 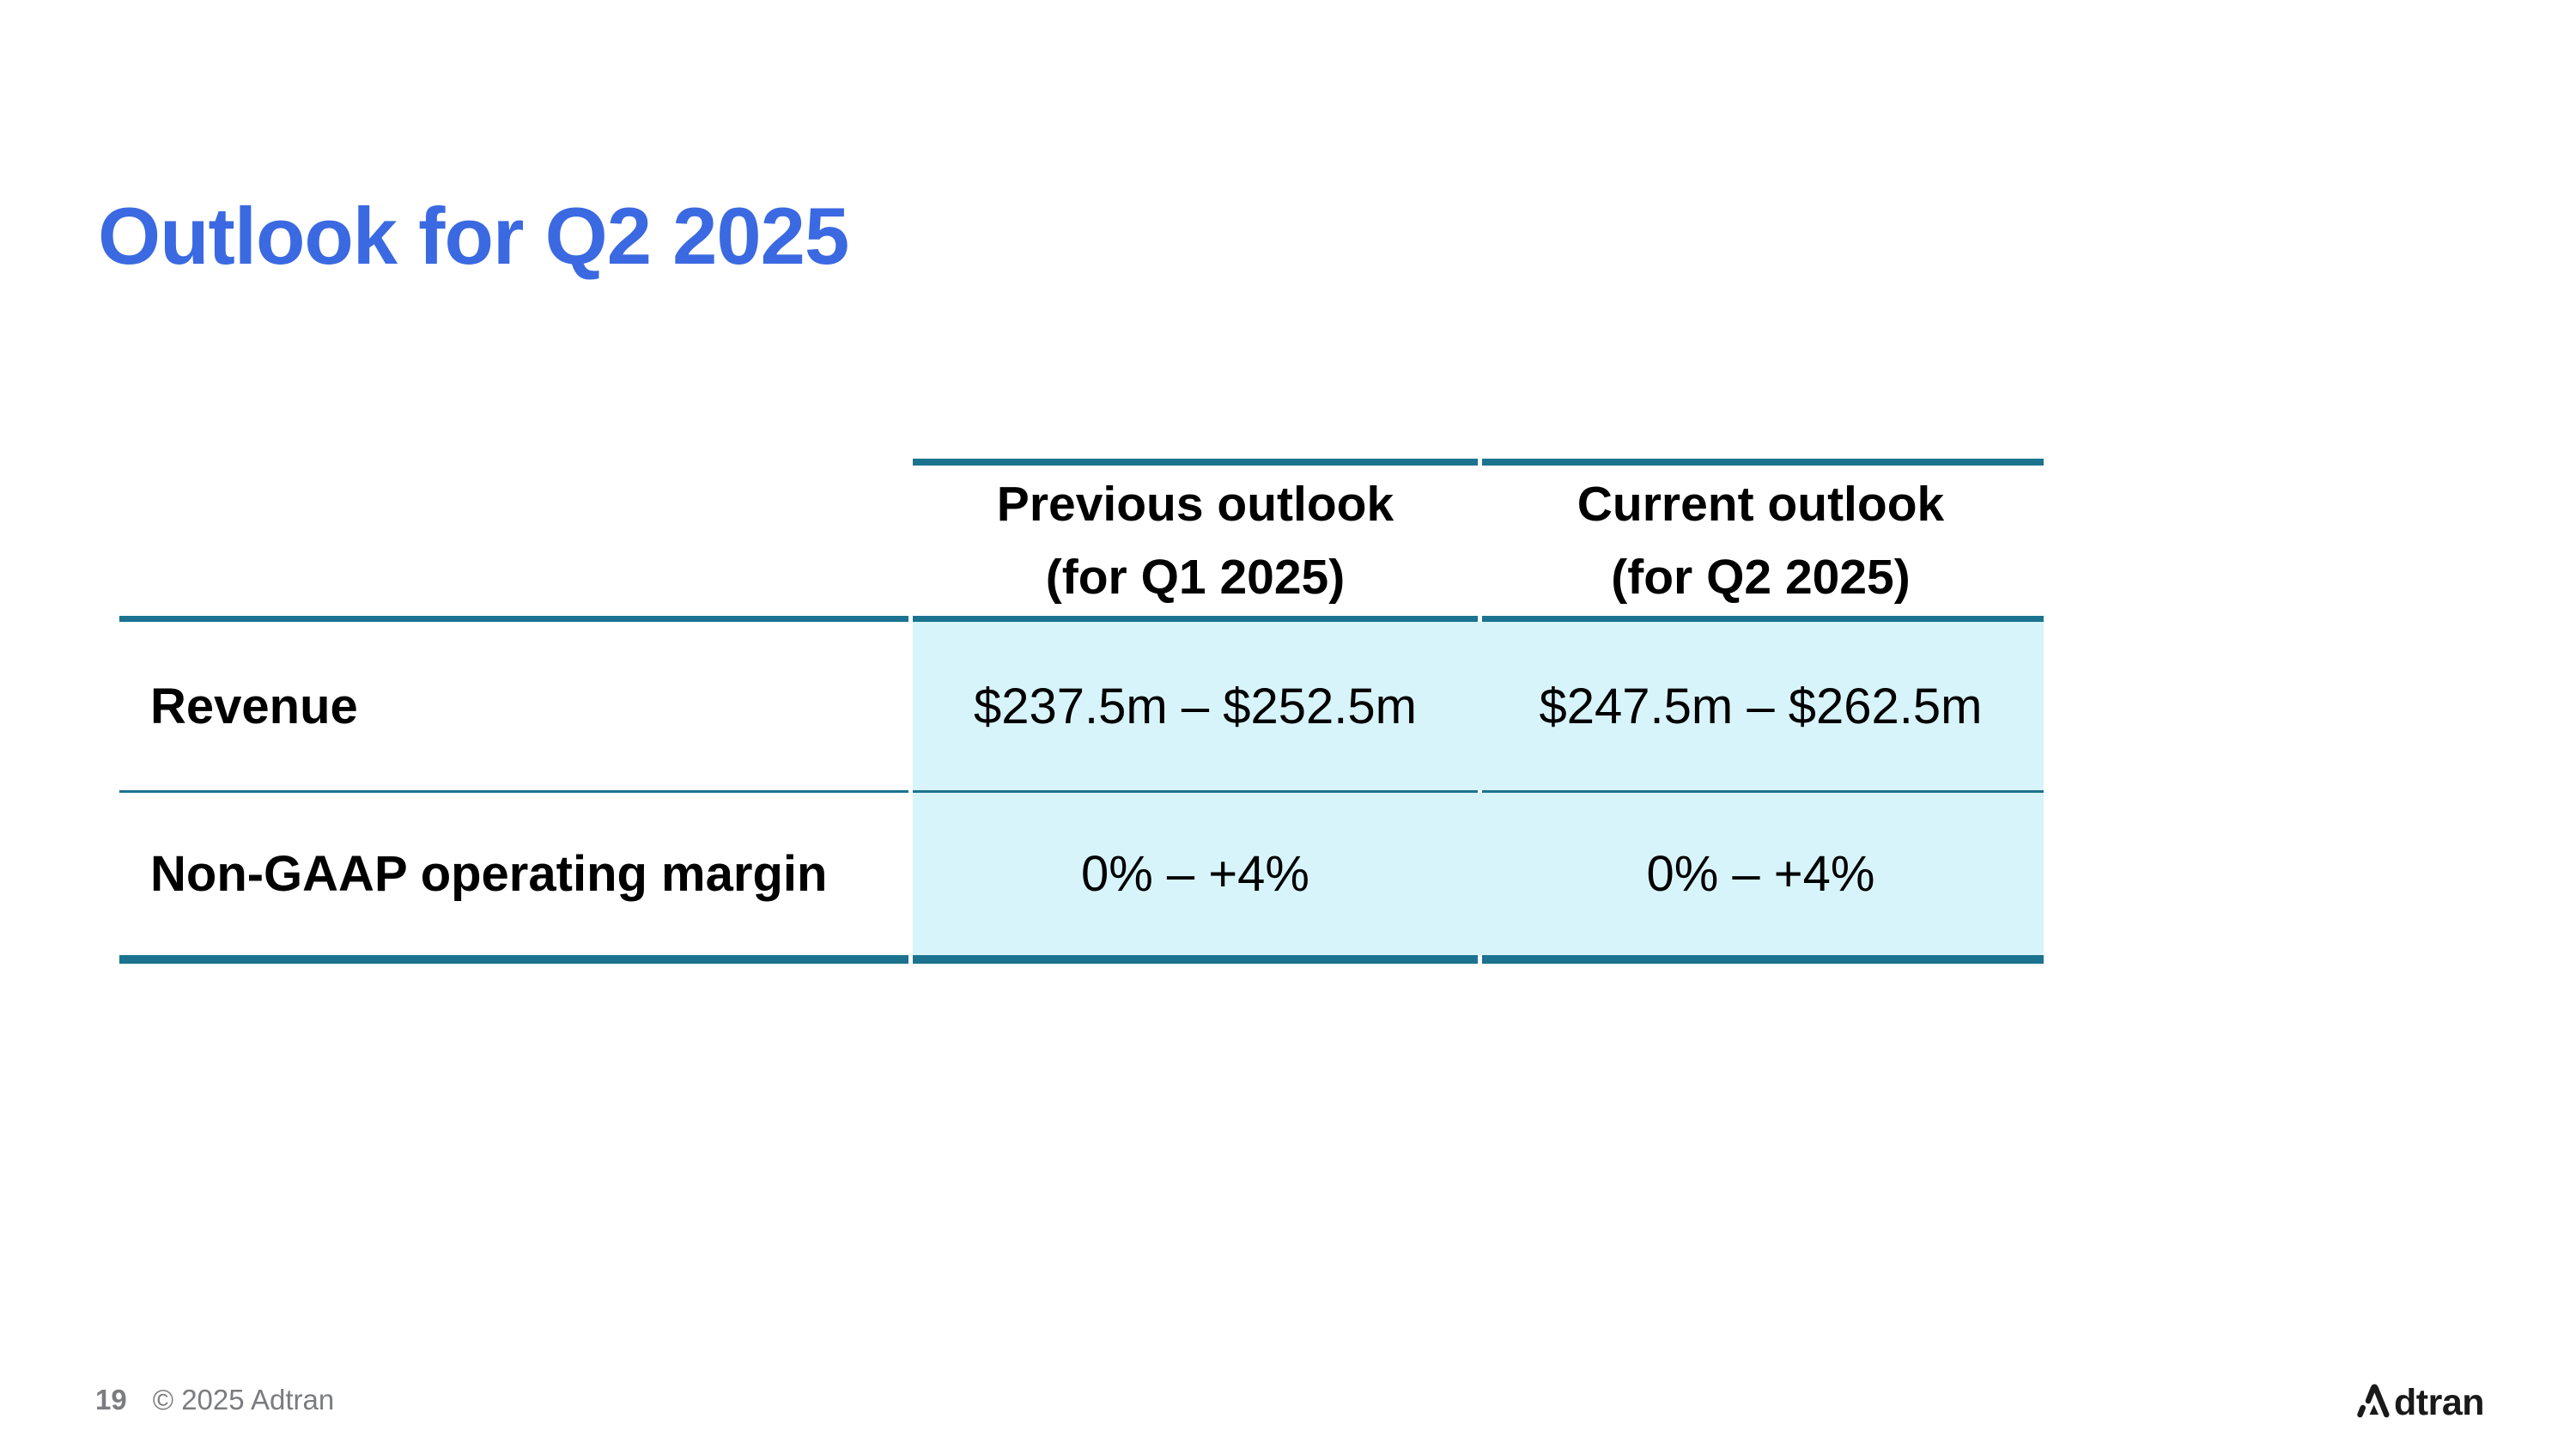 I want to click on column-header-line1: Previous outlook, so click(x=1195, y=505).